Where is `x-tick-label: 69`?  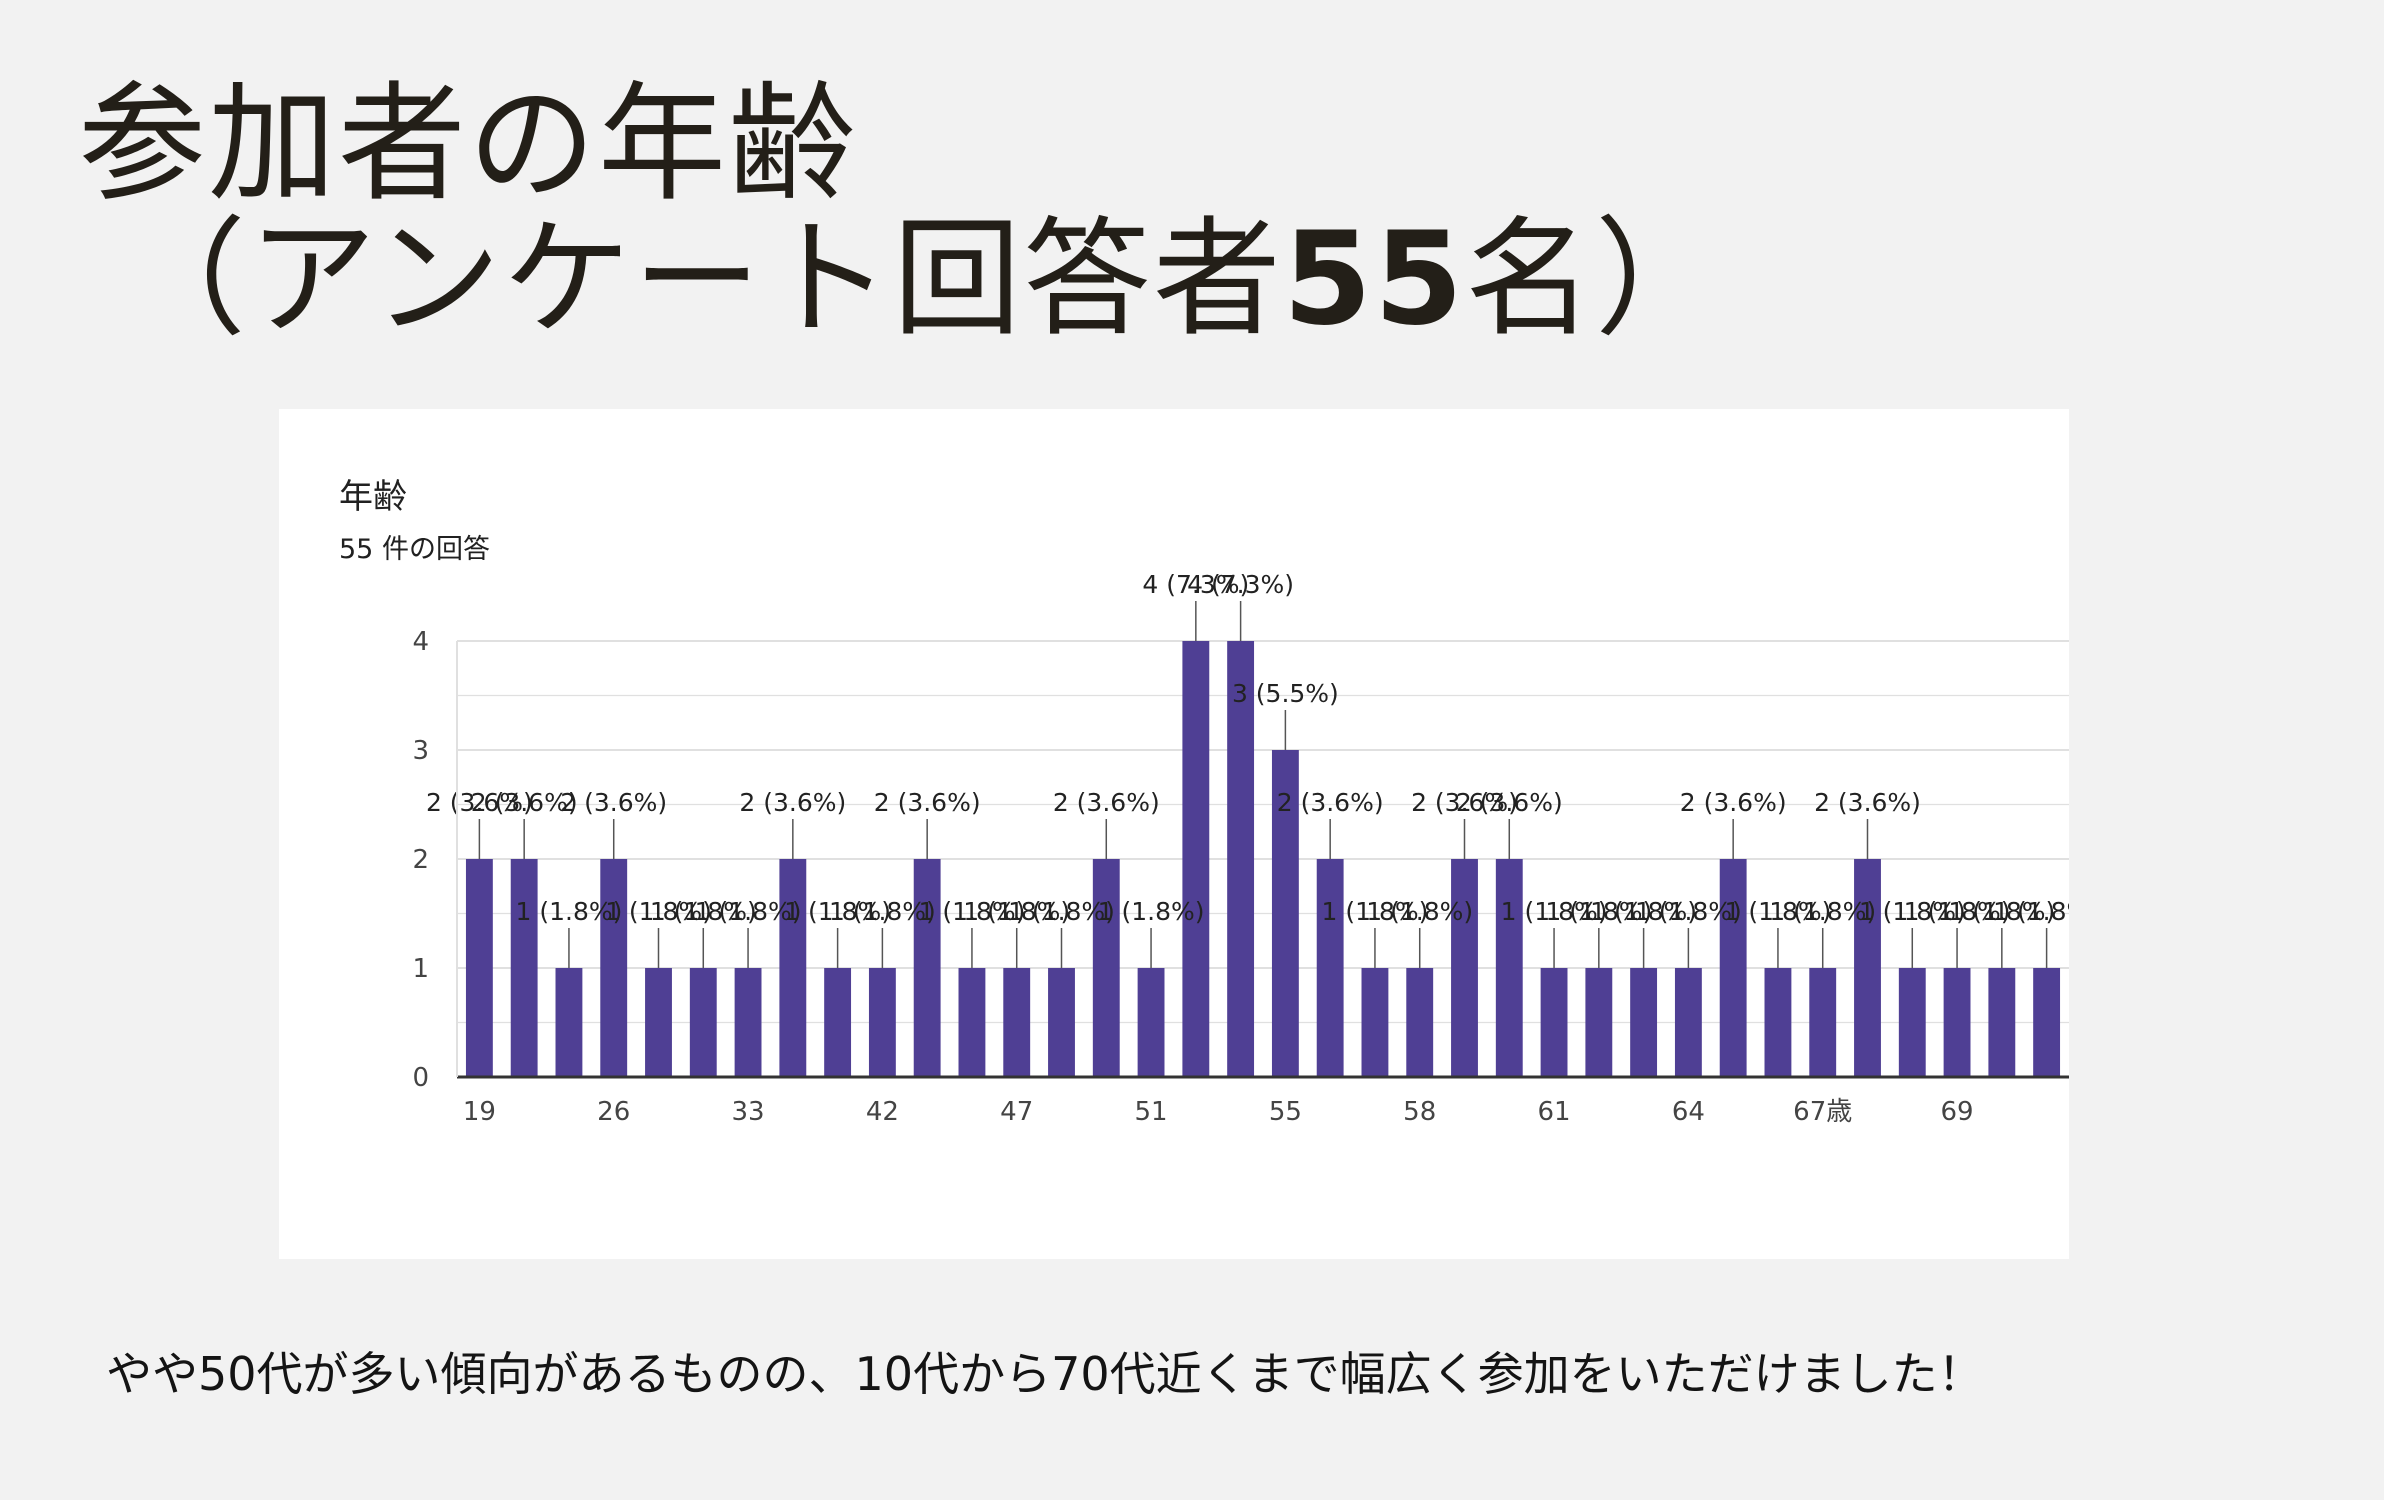 x-tick-label: 69 is located at coordinates (1957, 1112).